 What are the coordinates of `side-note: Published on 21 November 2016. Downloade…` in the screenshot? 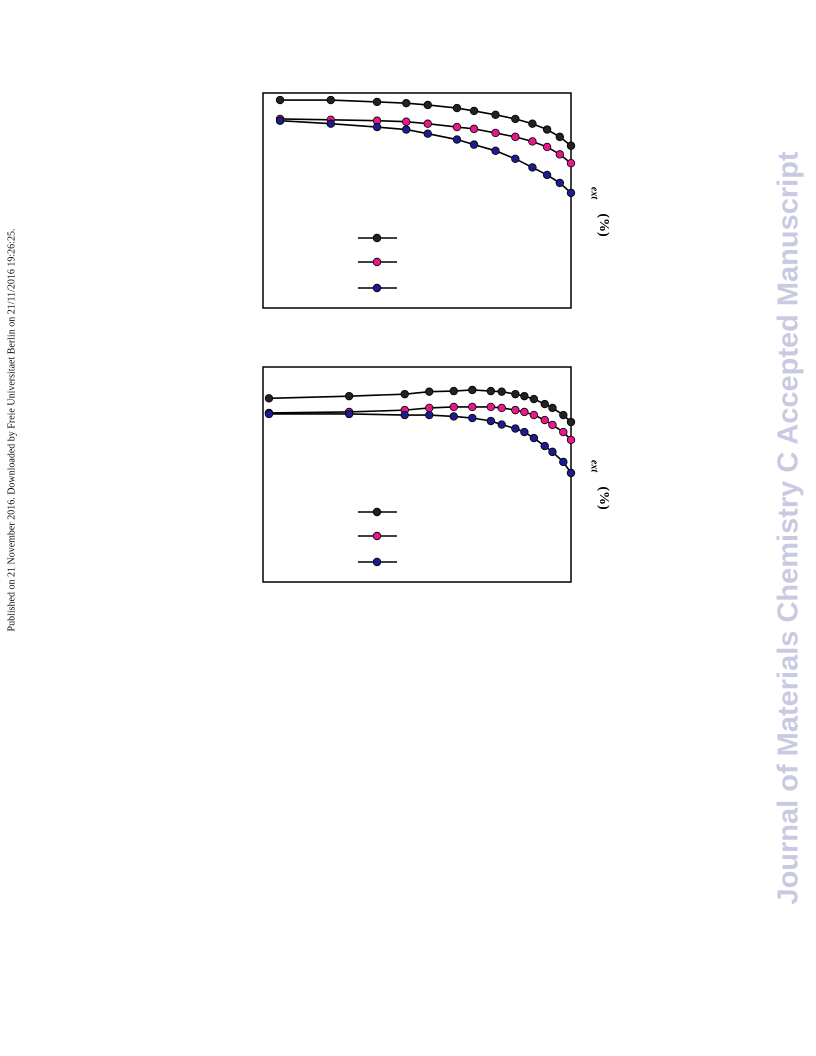 It's located at (11, 430).